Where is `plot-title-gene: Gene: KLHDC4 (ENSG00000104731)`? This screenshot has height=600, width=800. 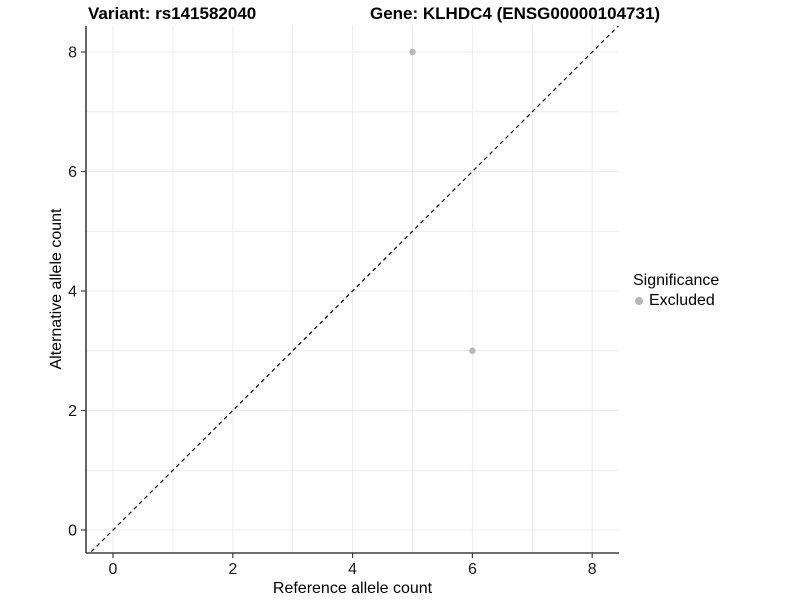 plot-title-gene: Gene: KLHDC4 (ENSG00000104731) is located at coordinates (515, 13).